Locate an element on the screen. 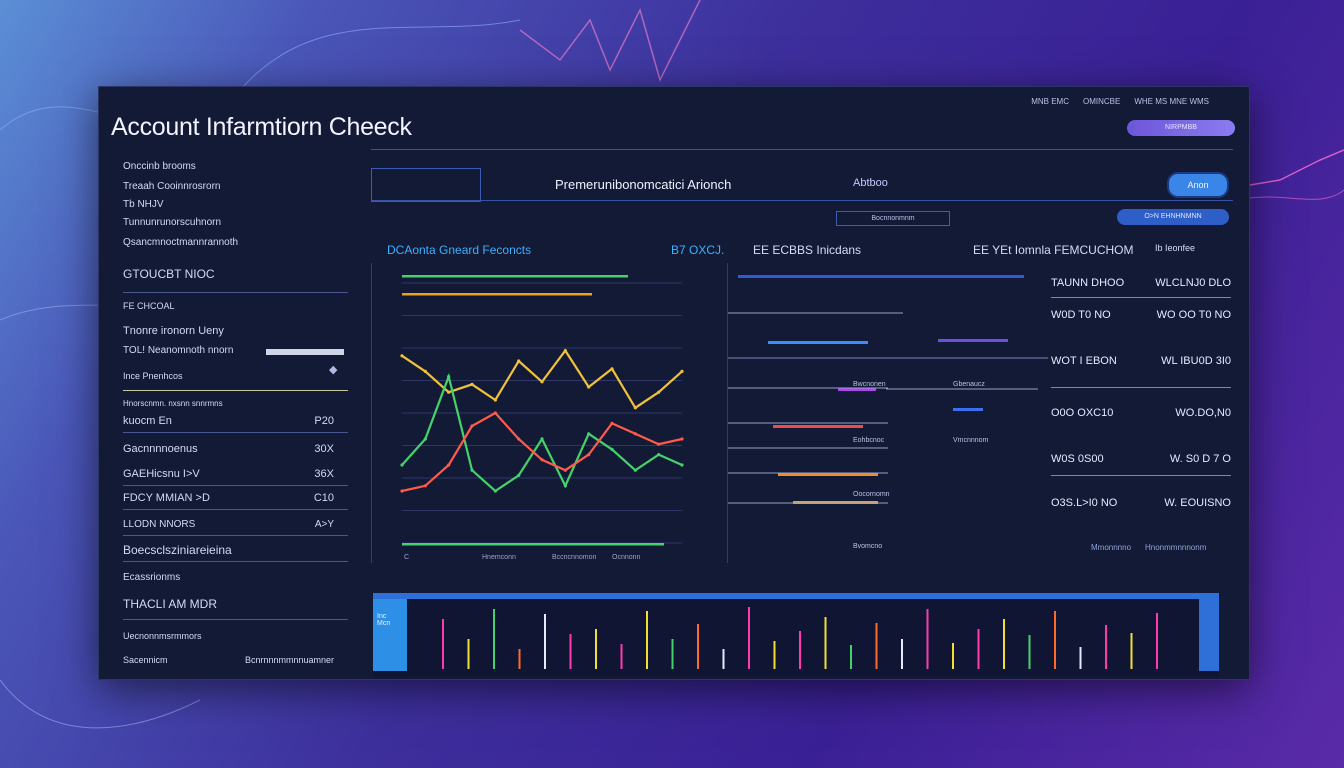  sidebar-item: Tnonre ironorn Ueny is located at coordinates (173, 331).